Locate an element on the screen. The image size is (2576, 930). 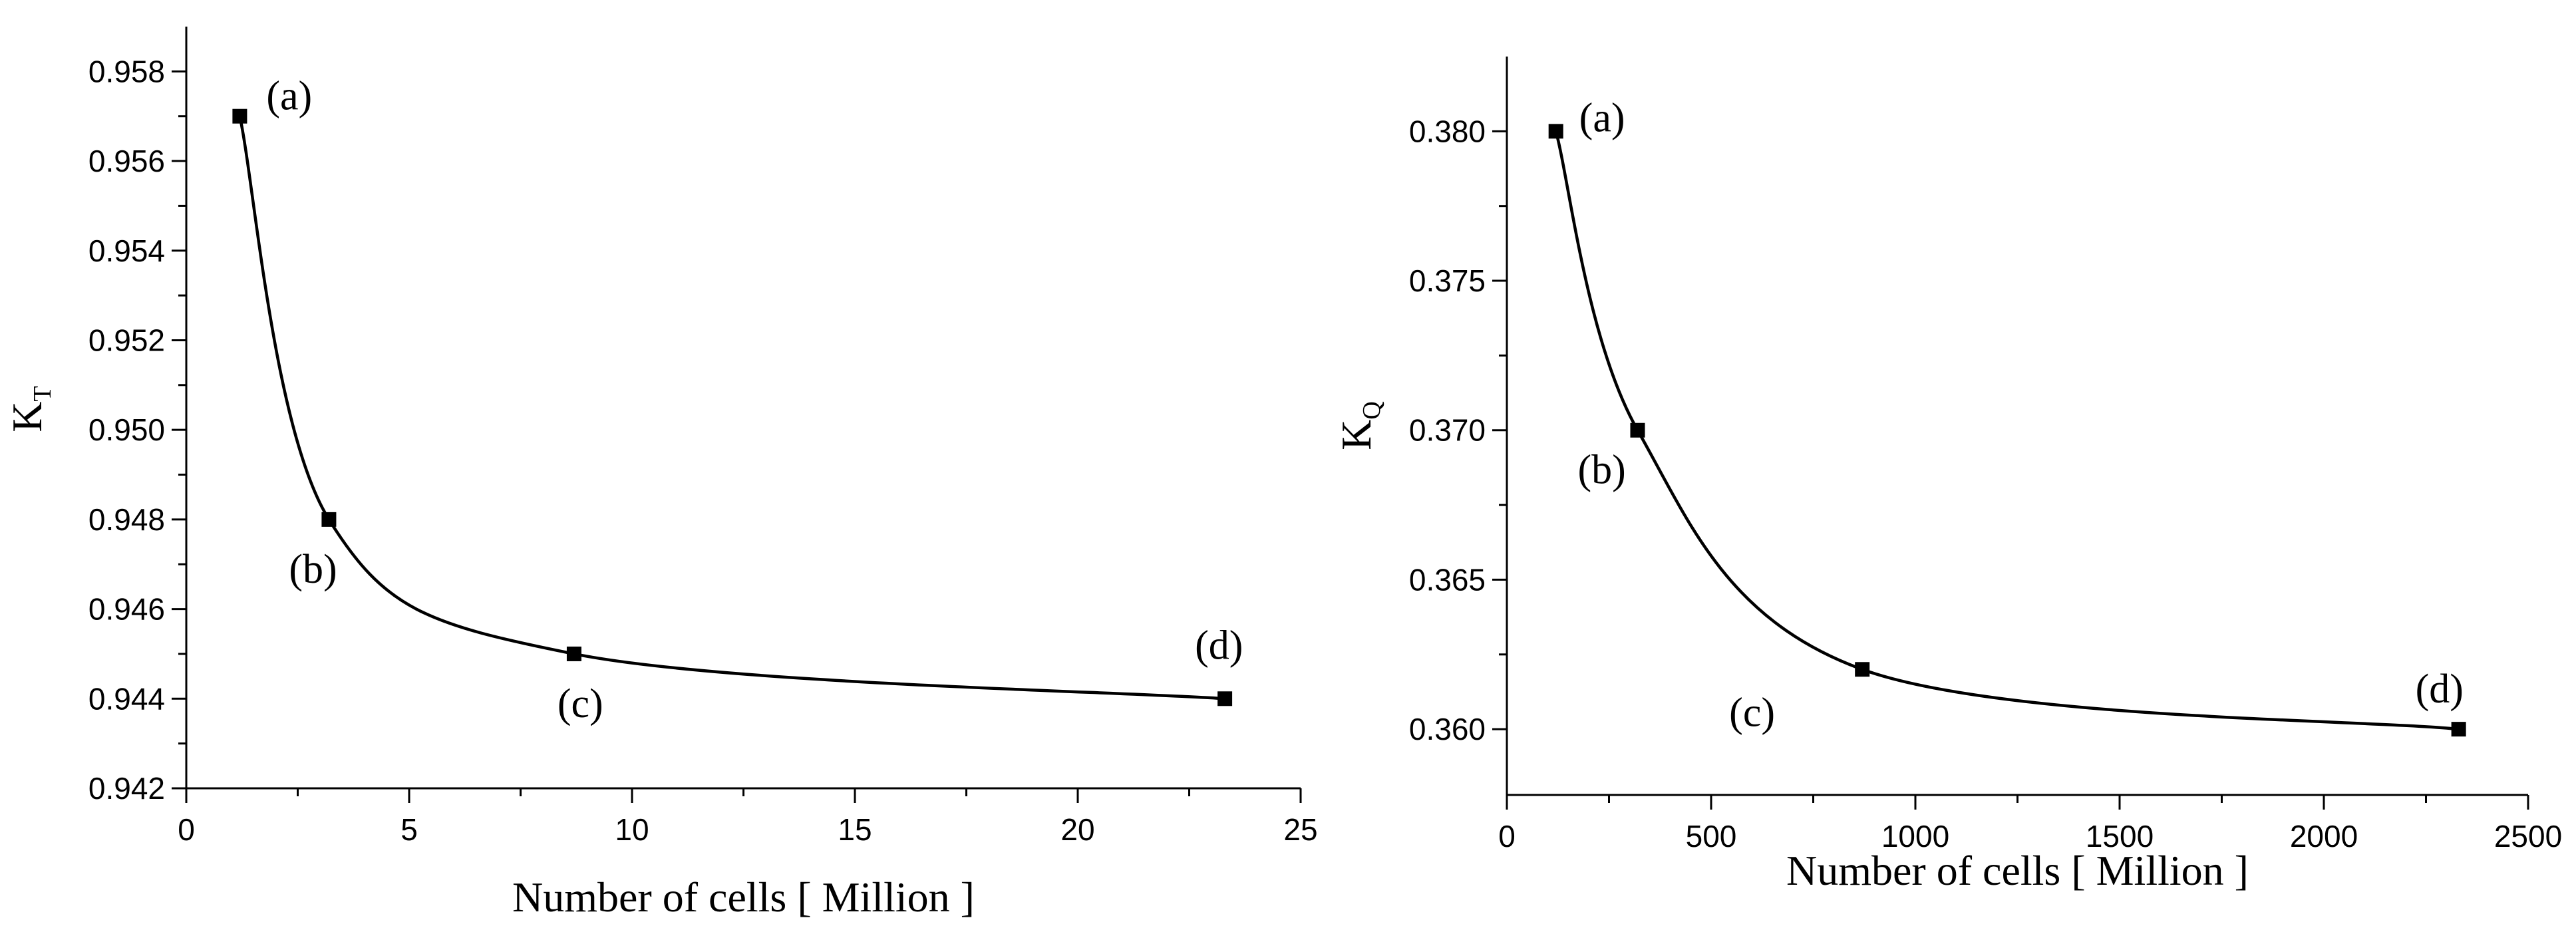
kq-y-tick-label: 0.380 is located at coordinates (1447, 131).